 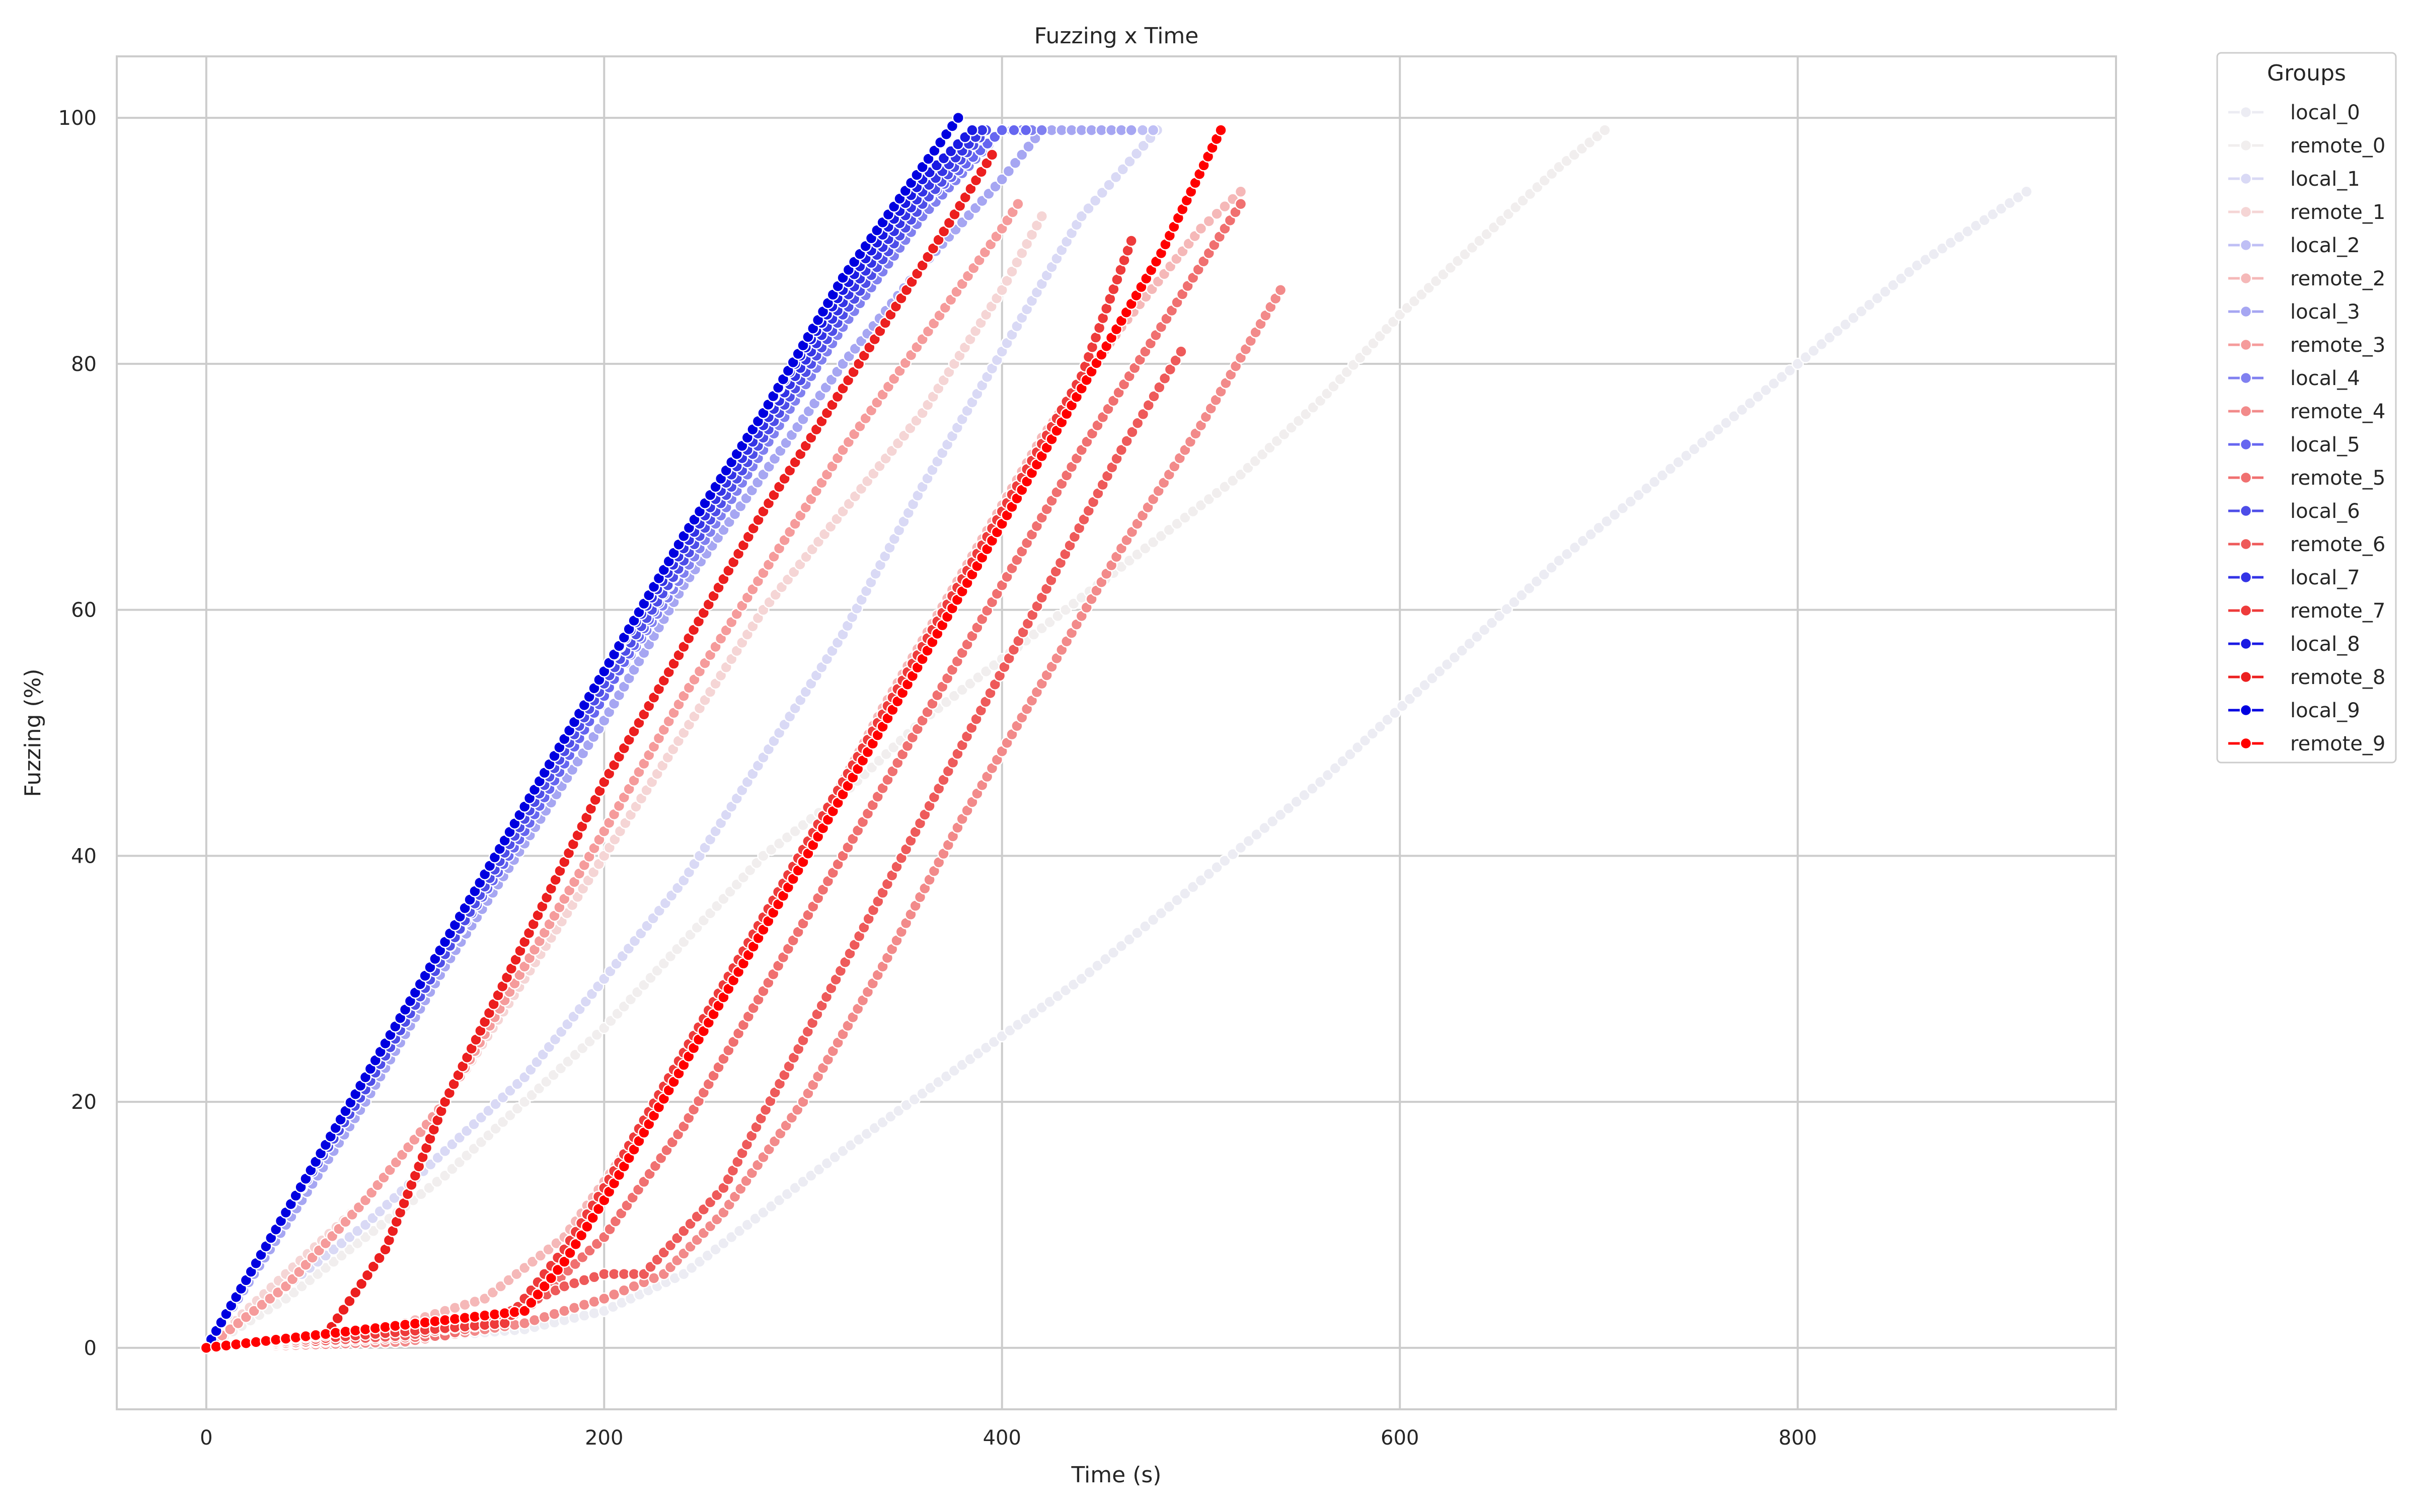 I want to click on legend-label: remote_2, so click(x=2337, y=278).